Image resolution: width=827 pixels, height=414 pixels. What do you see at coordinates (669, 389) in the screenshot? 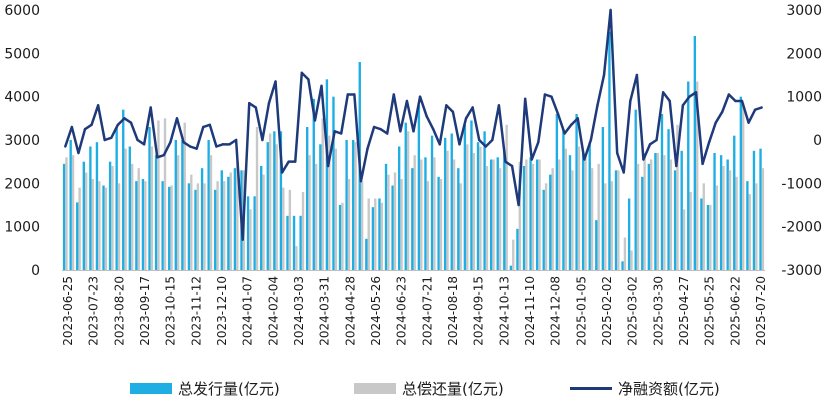
I see `legend-label-net: 净融资额(亿元)` at bounding box center [669, 389].